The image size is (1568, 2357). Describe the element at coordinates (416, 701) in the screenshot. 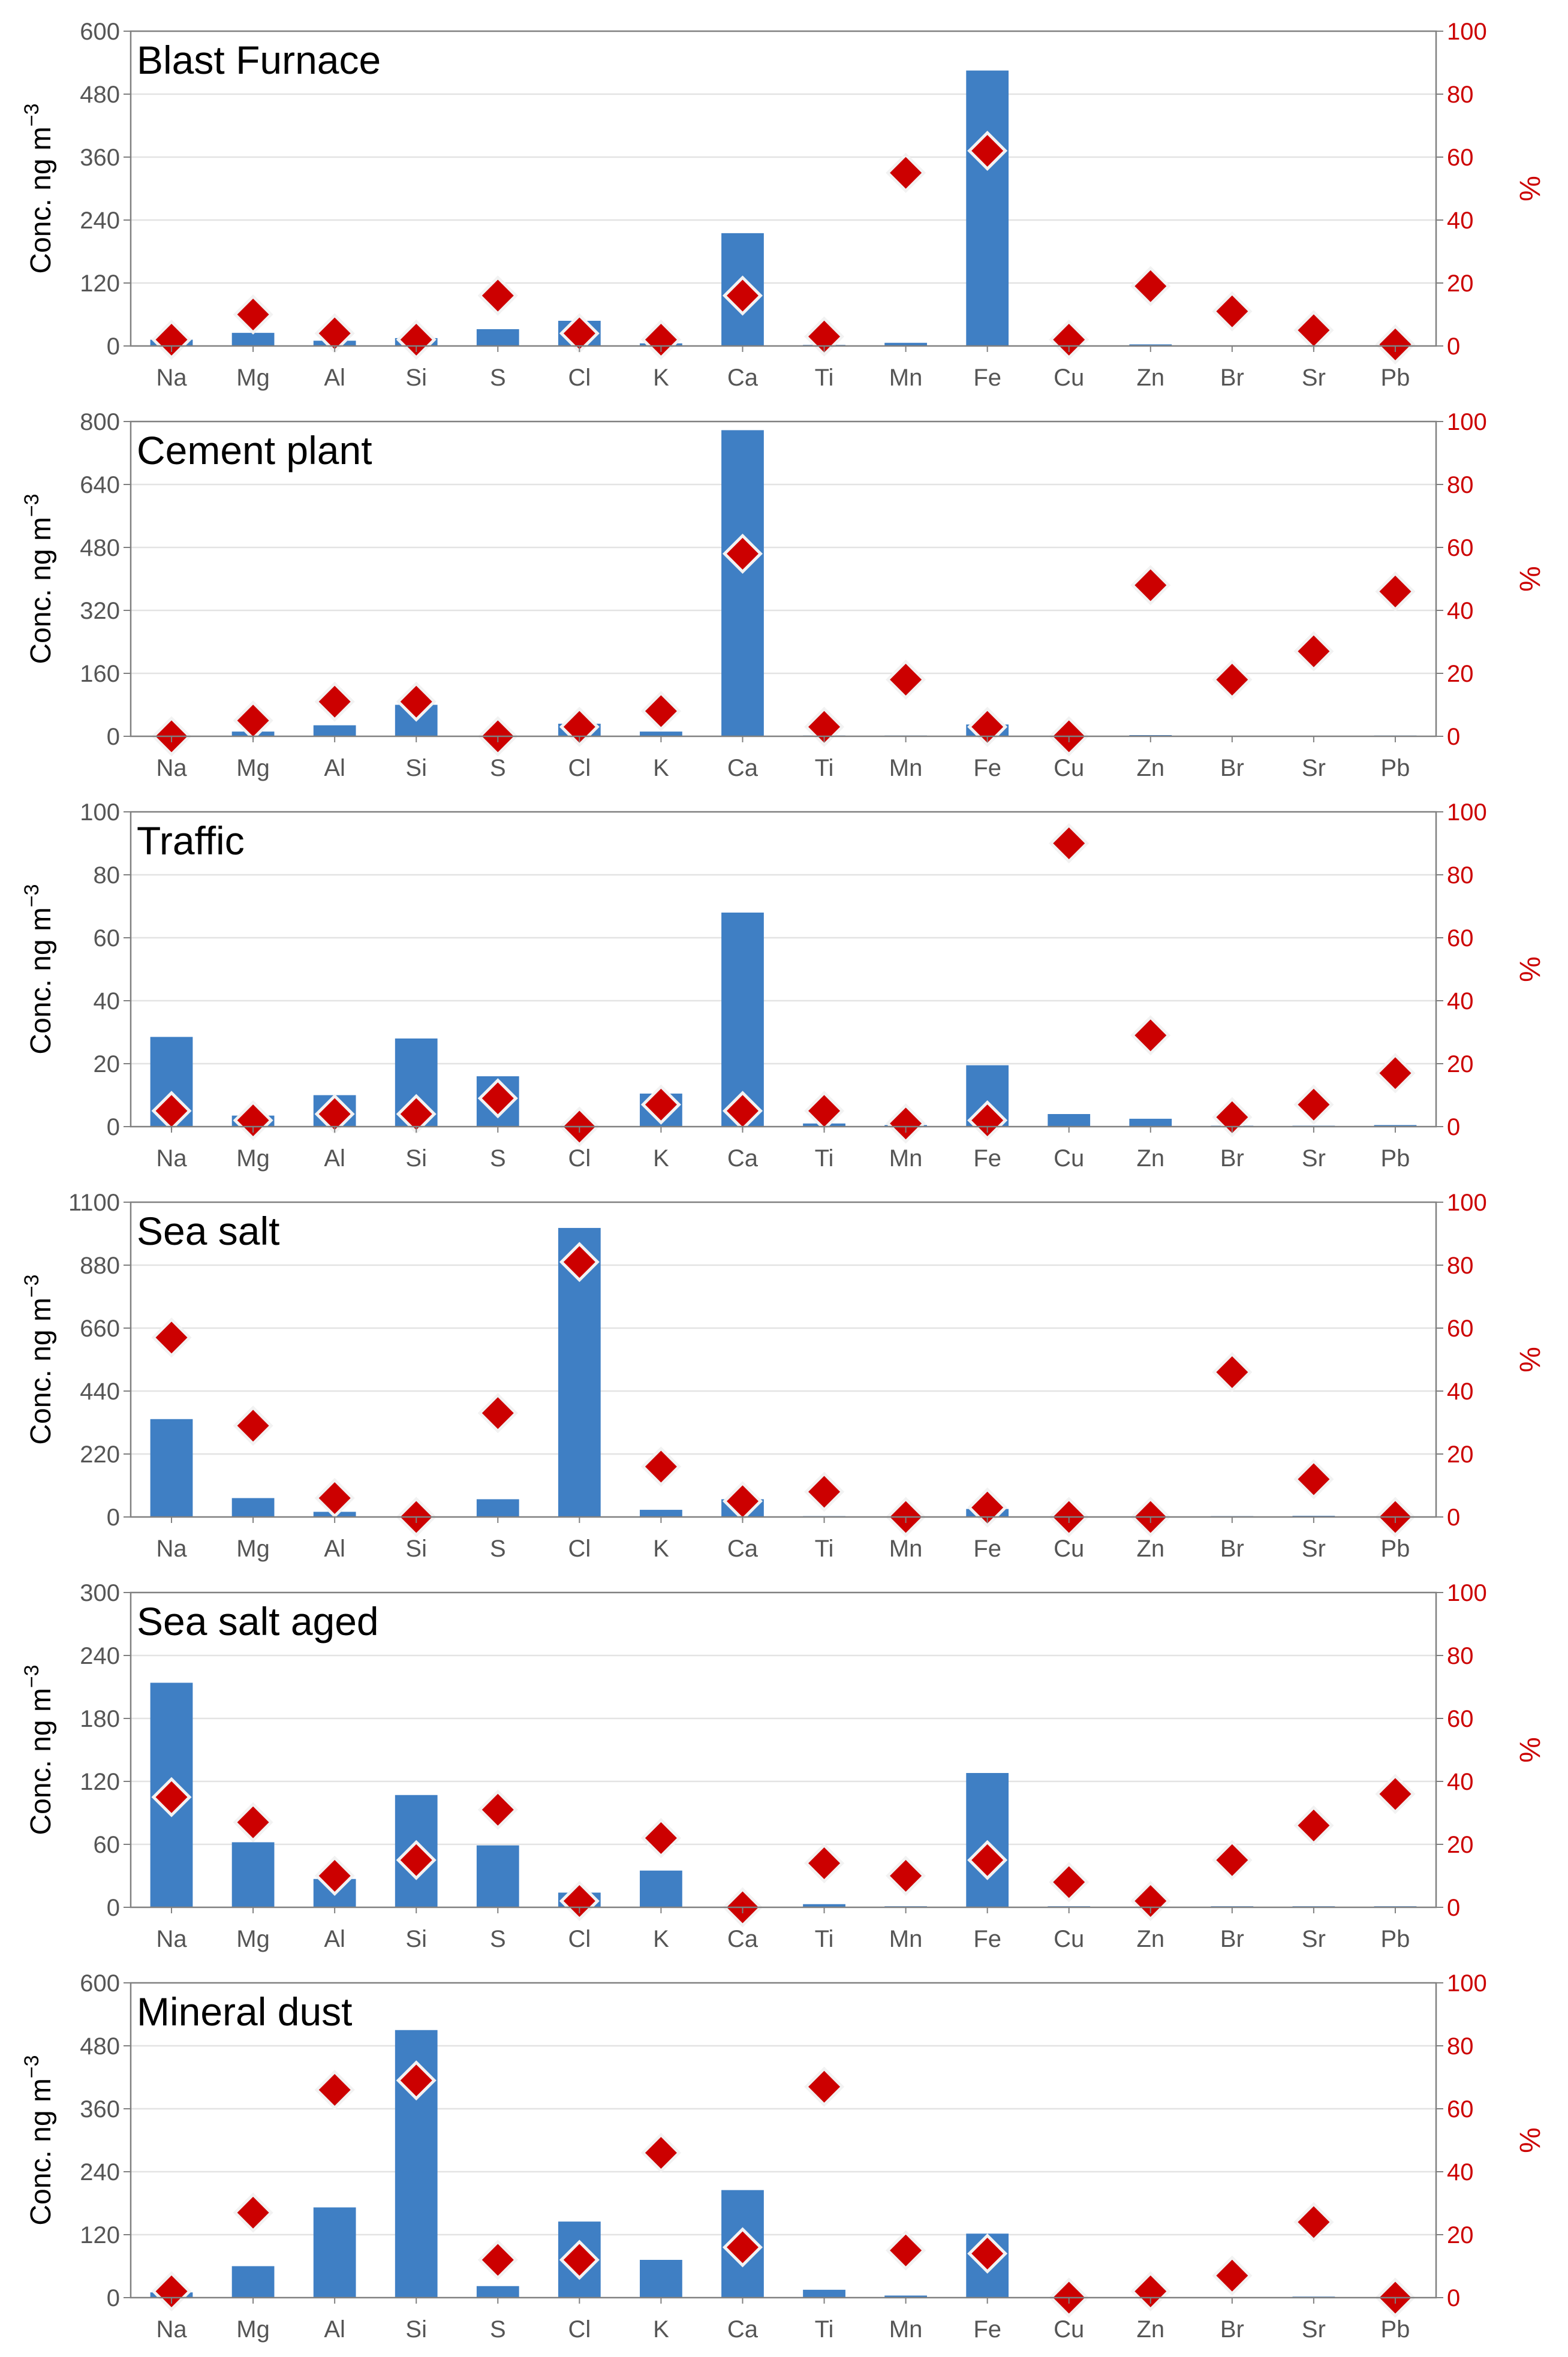

I see `percent-marker-Si` at that location.